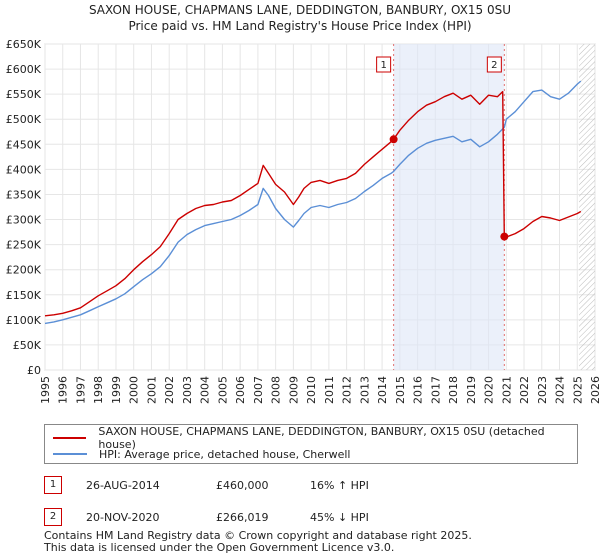  What do you see at coordinates (70, 454) in the screenshot?
I see `legend-swatch-hpi` at bounding box center [70, 454].